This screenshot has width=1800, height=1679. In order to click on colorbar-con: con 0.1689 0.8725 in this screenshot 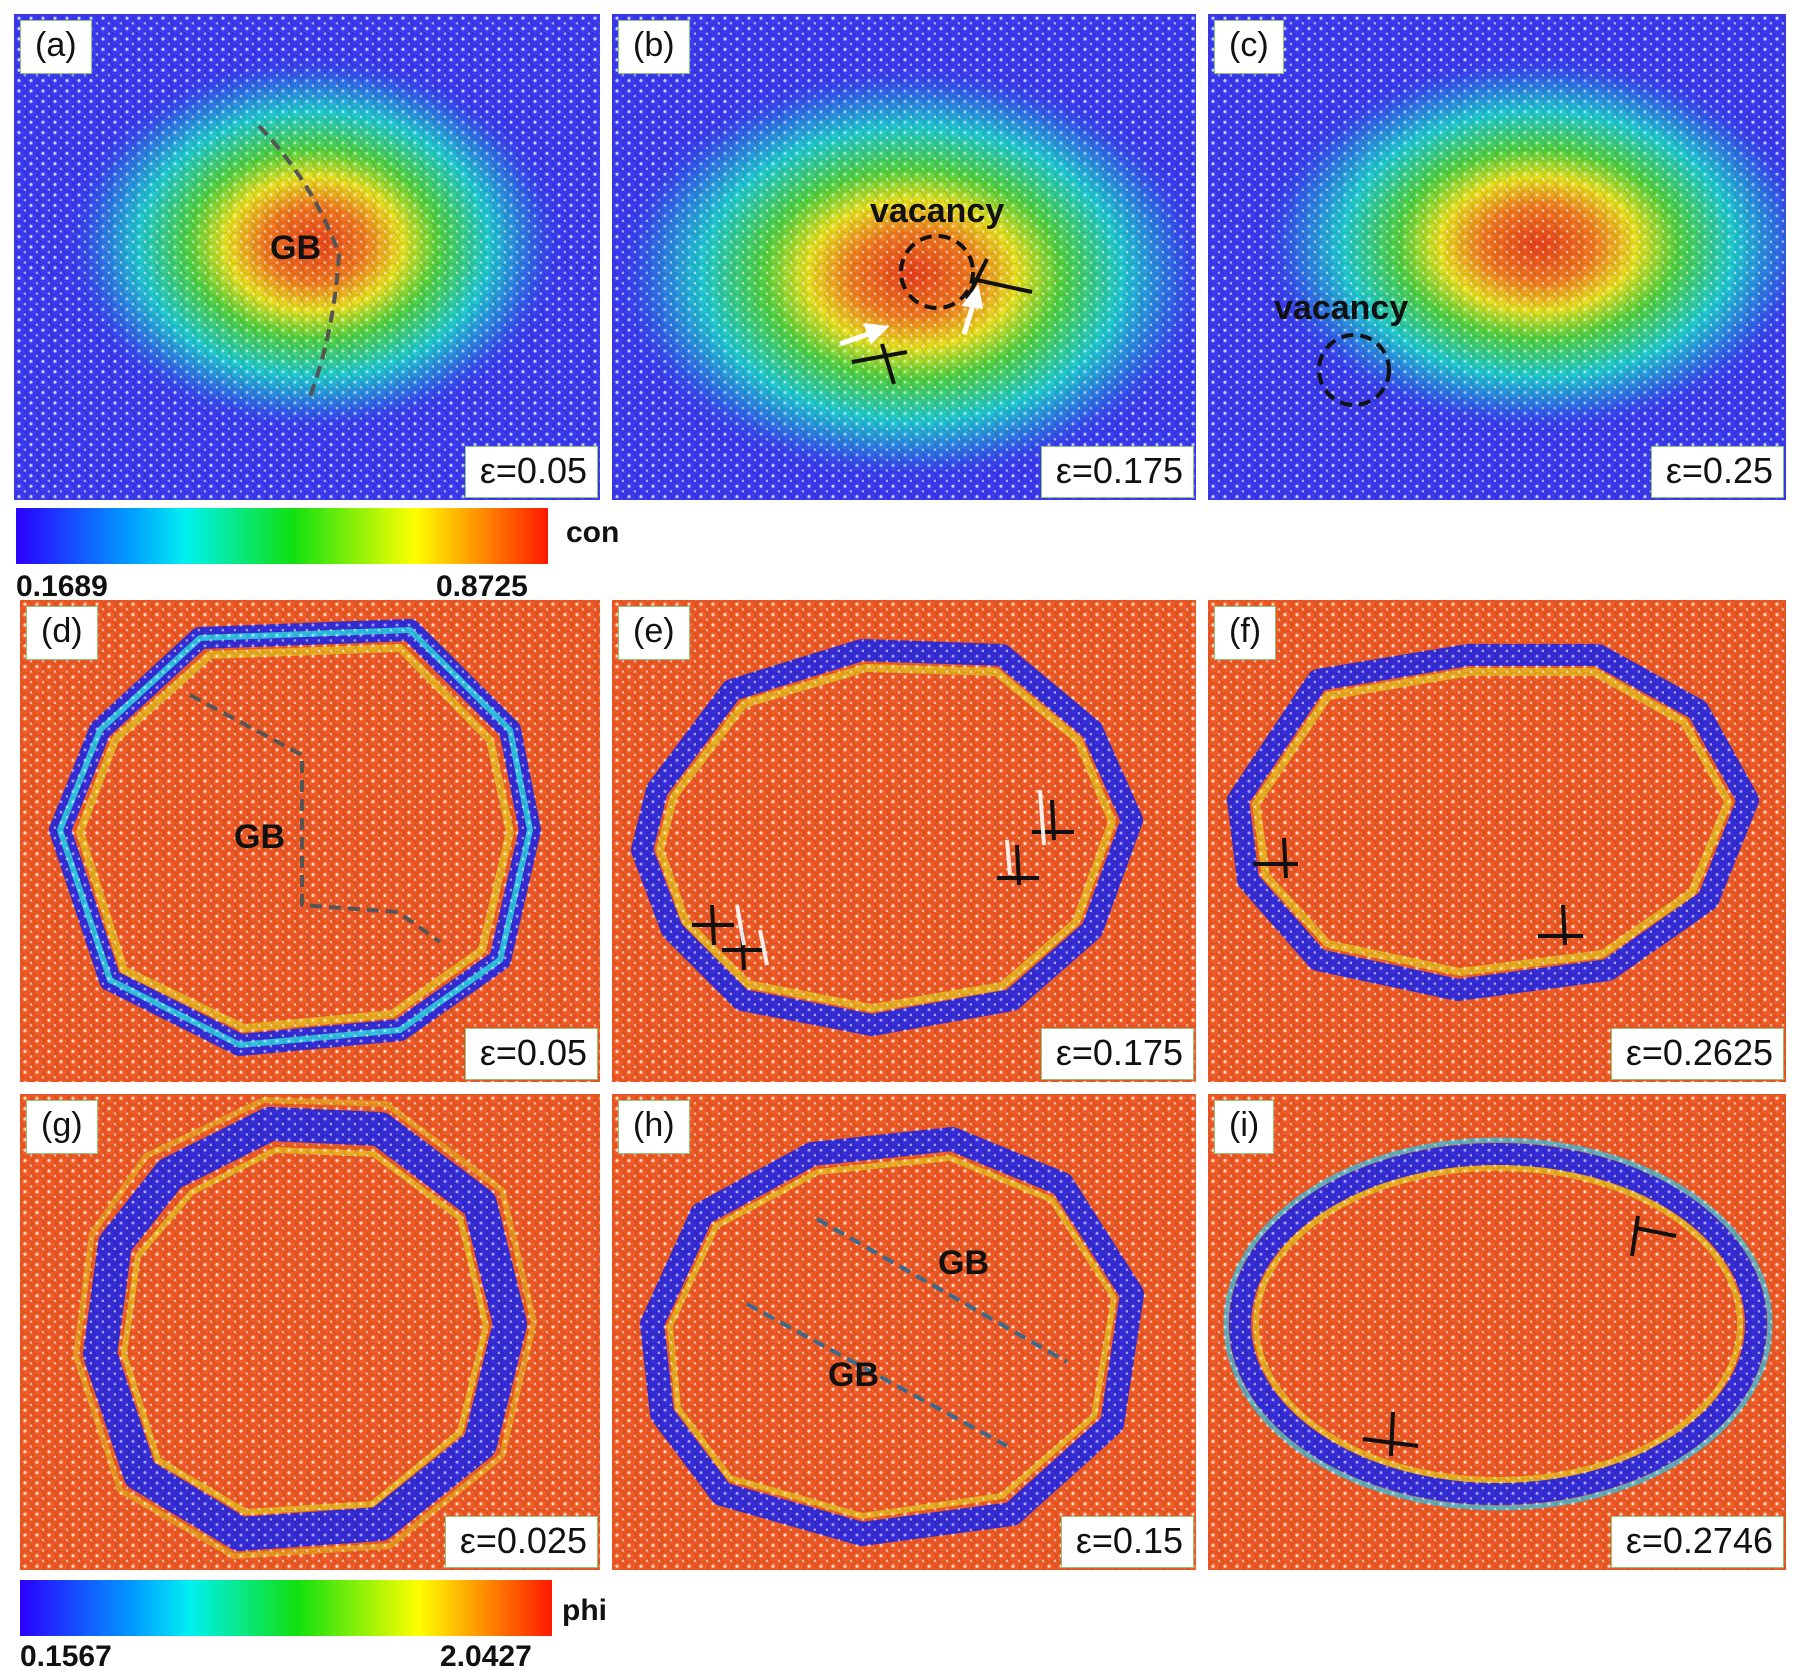, I will do `click(326, 558)`.